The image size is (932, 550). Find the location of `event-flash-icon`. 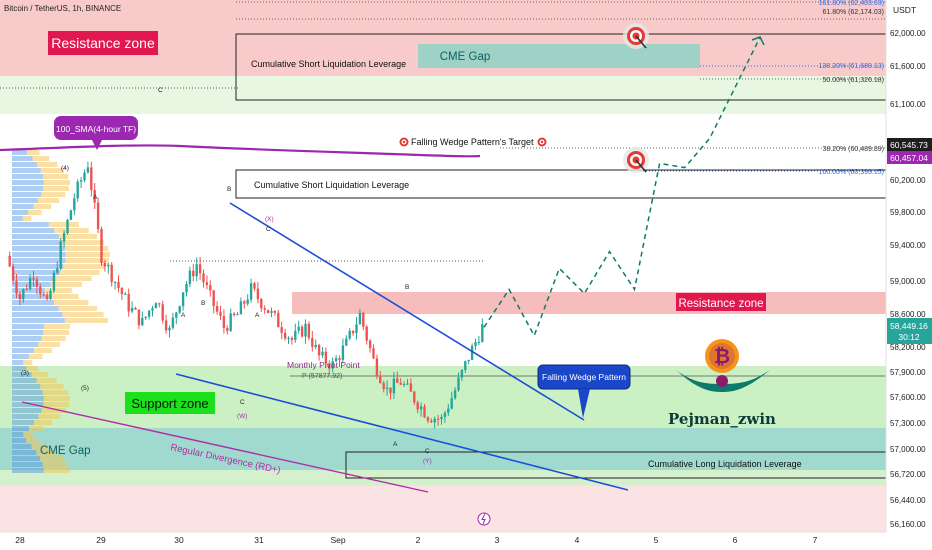

event-flash-icon is located at coordinates (484, 519).